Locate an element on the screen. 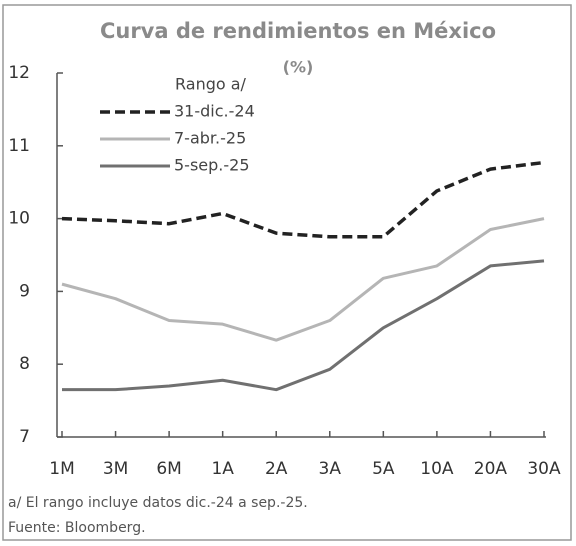 Image resolution: width=576 pixels, height=546 pixels. chart-title: Curva de rendimientos en México is located at coordinates (298, 31).